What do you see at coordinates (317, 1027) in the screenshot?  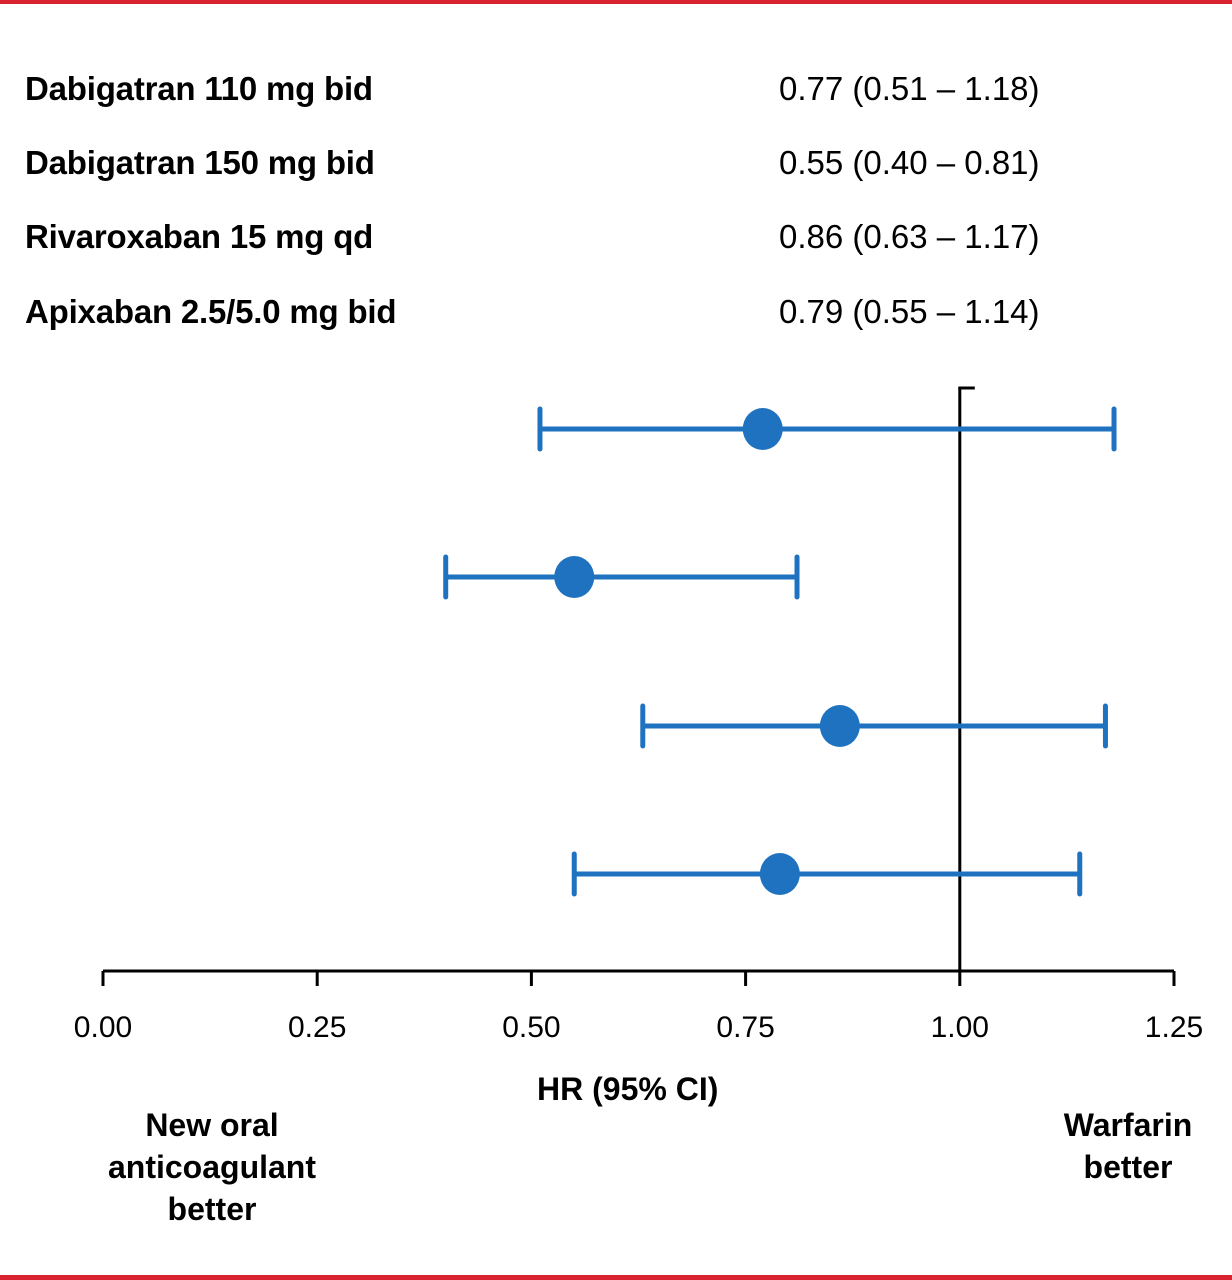 I see `x-tick-label: 0.25` at bounding box center [317, 1027].